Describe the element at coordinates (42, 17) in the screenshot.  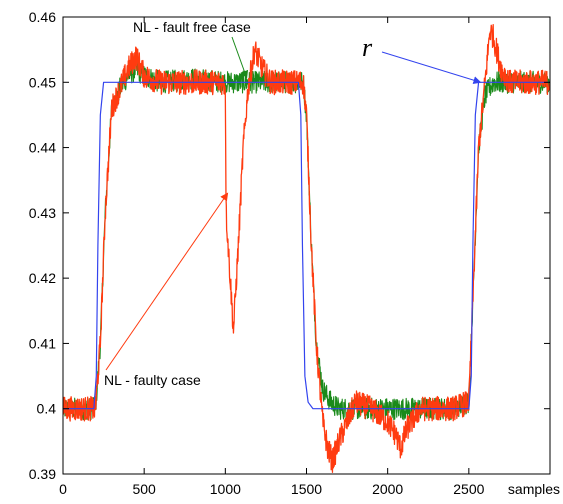
I see `y-tick-label: 0.46` at that location.